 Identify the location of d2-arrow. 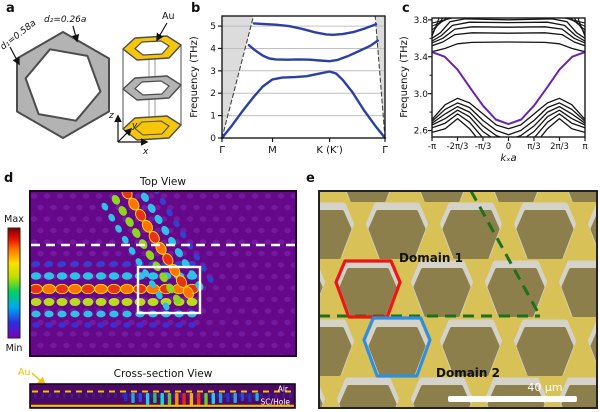
(75, 34).